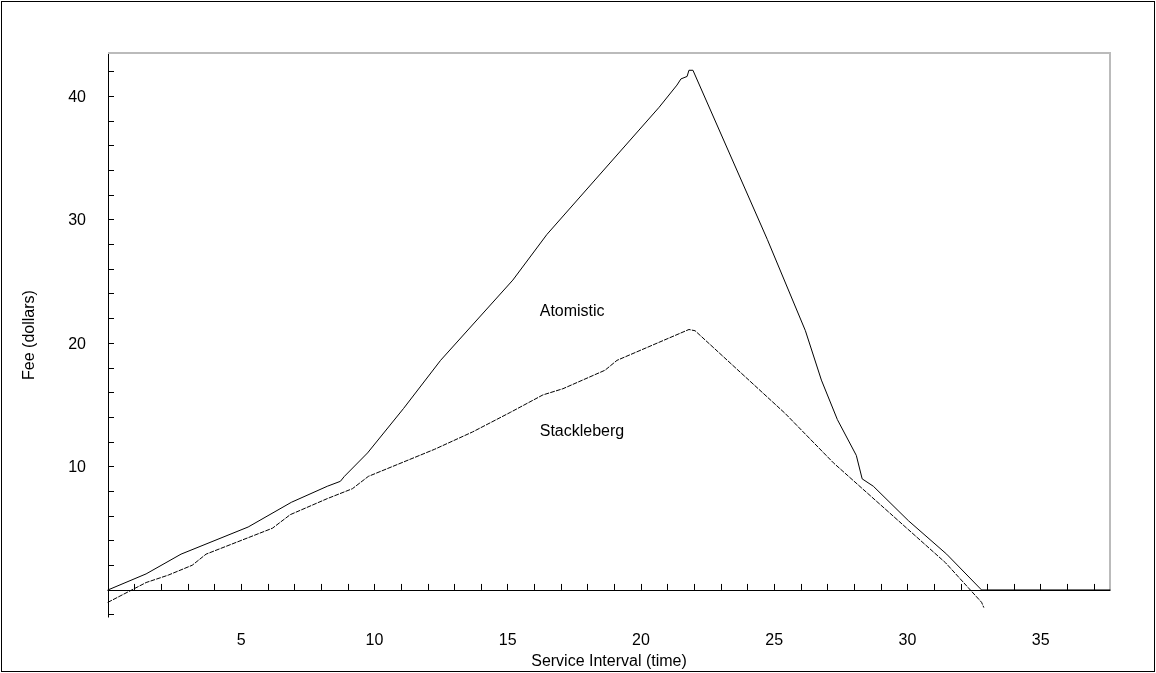 The image size is (1156, 673). Describe the element at coordinates (507, 639) in the screenshot. I see `x-tick-label: 15` at that location.